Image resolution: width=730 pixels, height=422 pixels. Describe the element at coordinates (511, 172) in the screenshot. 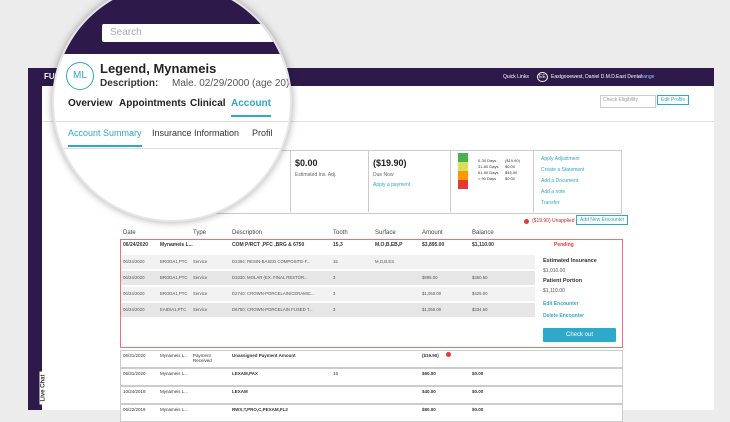

I see `aging-value: $45.90` at that location.